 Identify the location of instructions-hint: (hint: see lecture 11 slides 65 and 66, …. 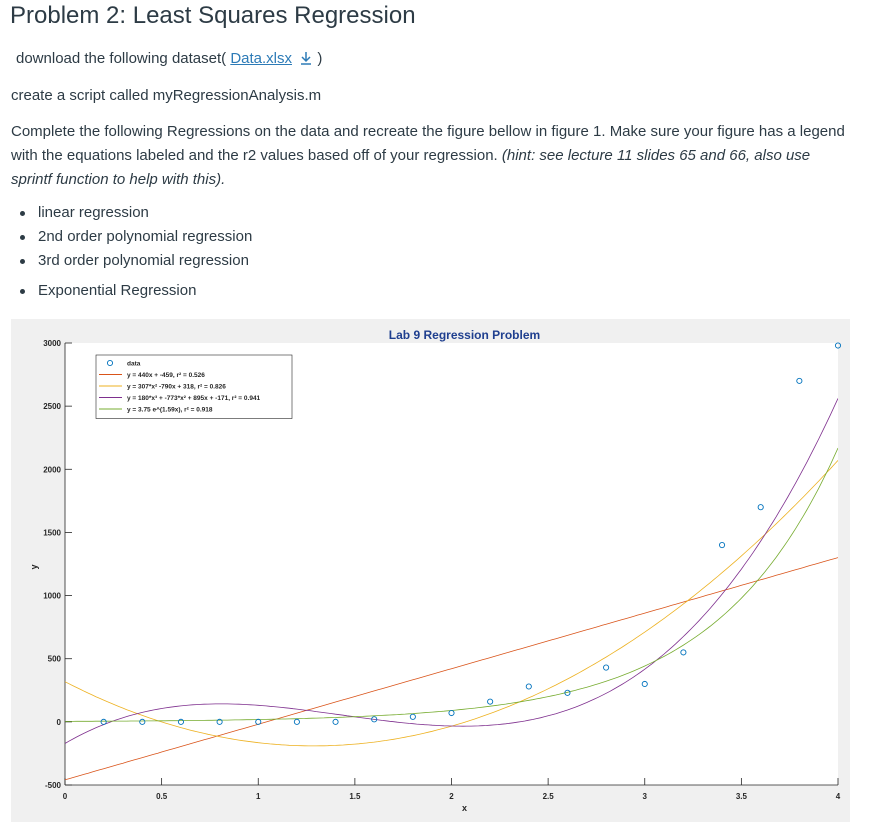
(411, 167).